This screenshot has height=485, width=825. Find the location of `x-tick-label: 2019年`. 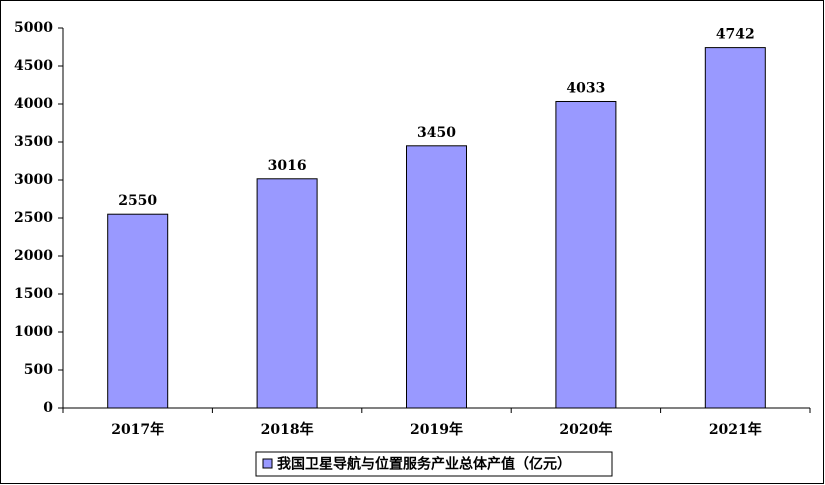

x-tick-label: 2019年 is located at coordinates (436, 429).